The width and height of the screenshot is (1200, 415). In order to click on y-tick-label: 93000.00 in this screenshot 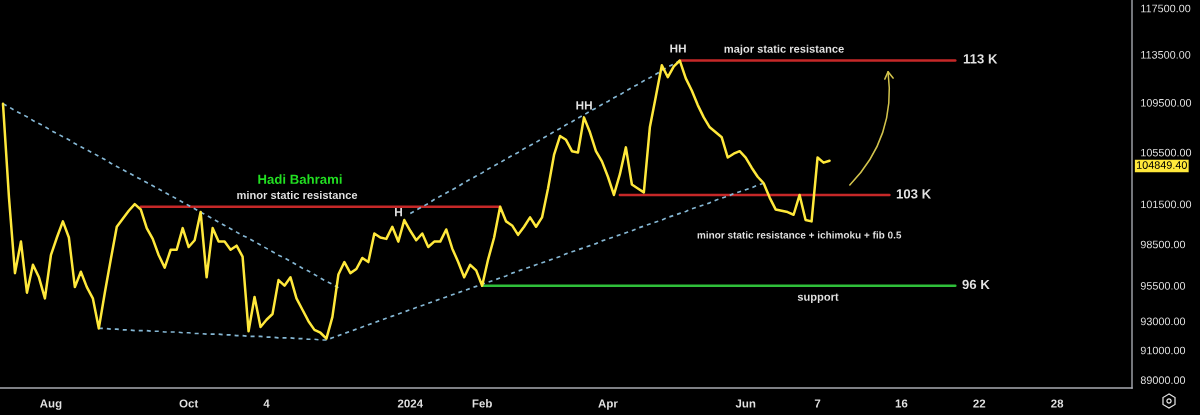, I will do `click(1163, 321)`.